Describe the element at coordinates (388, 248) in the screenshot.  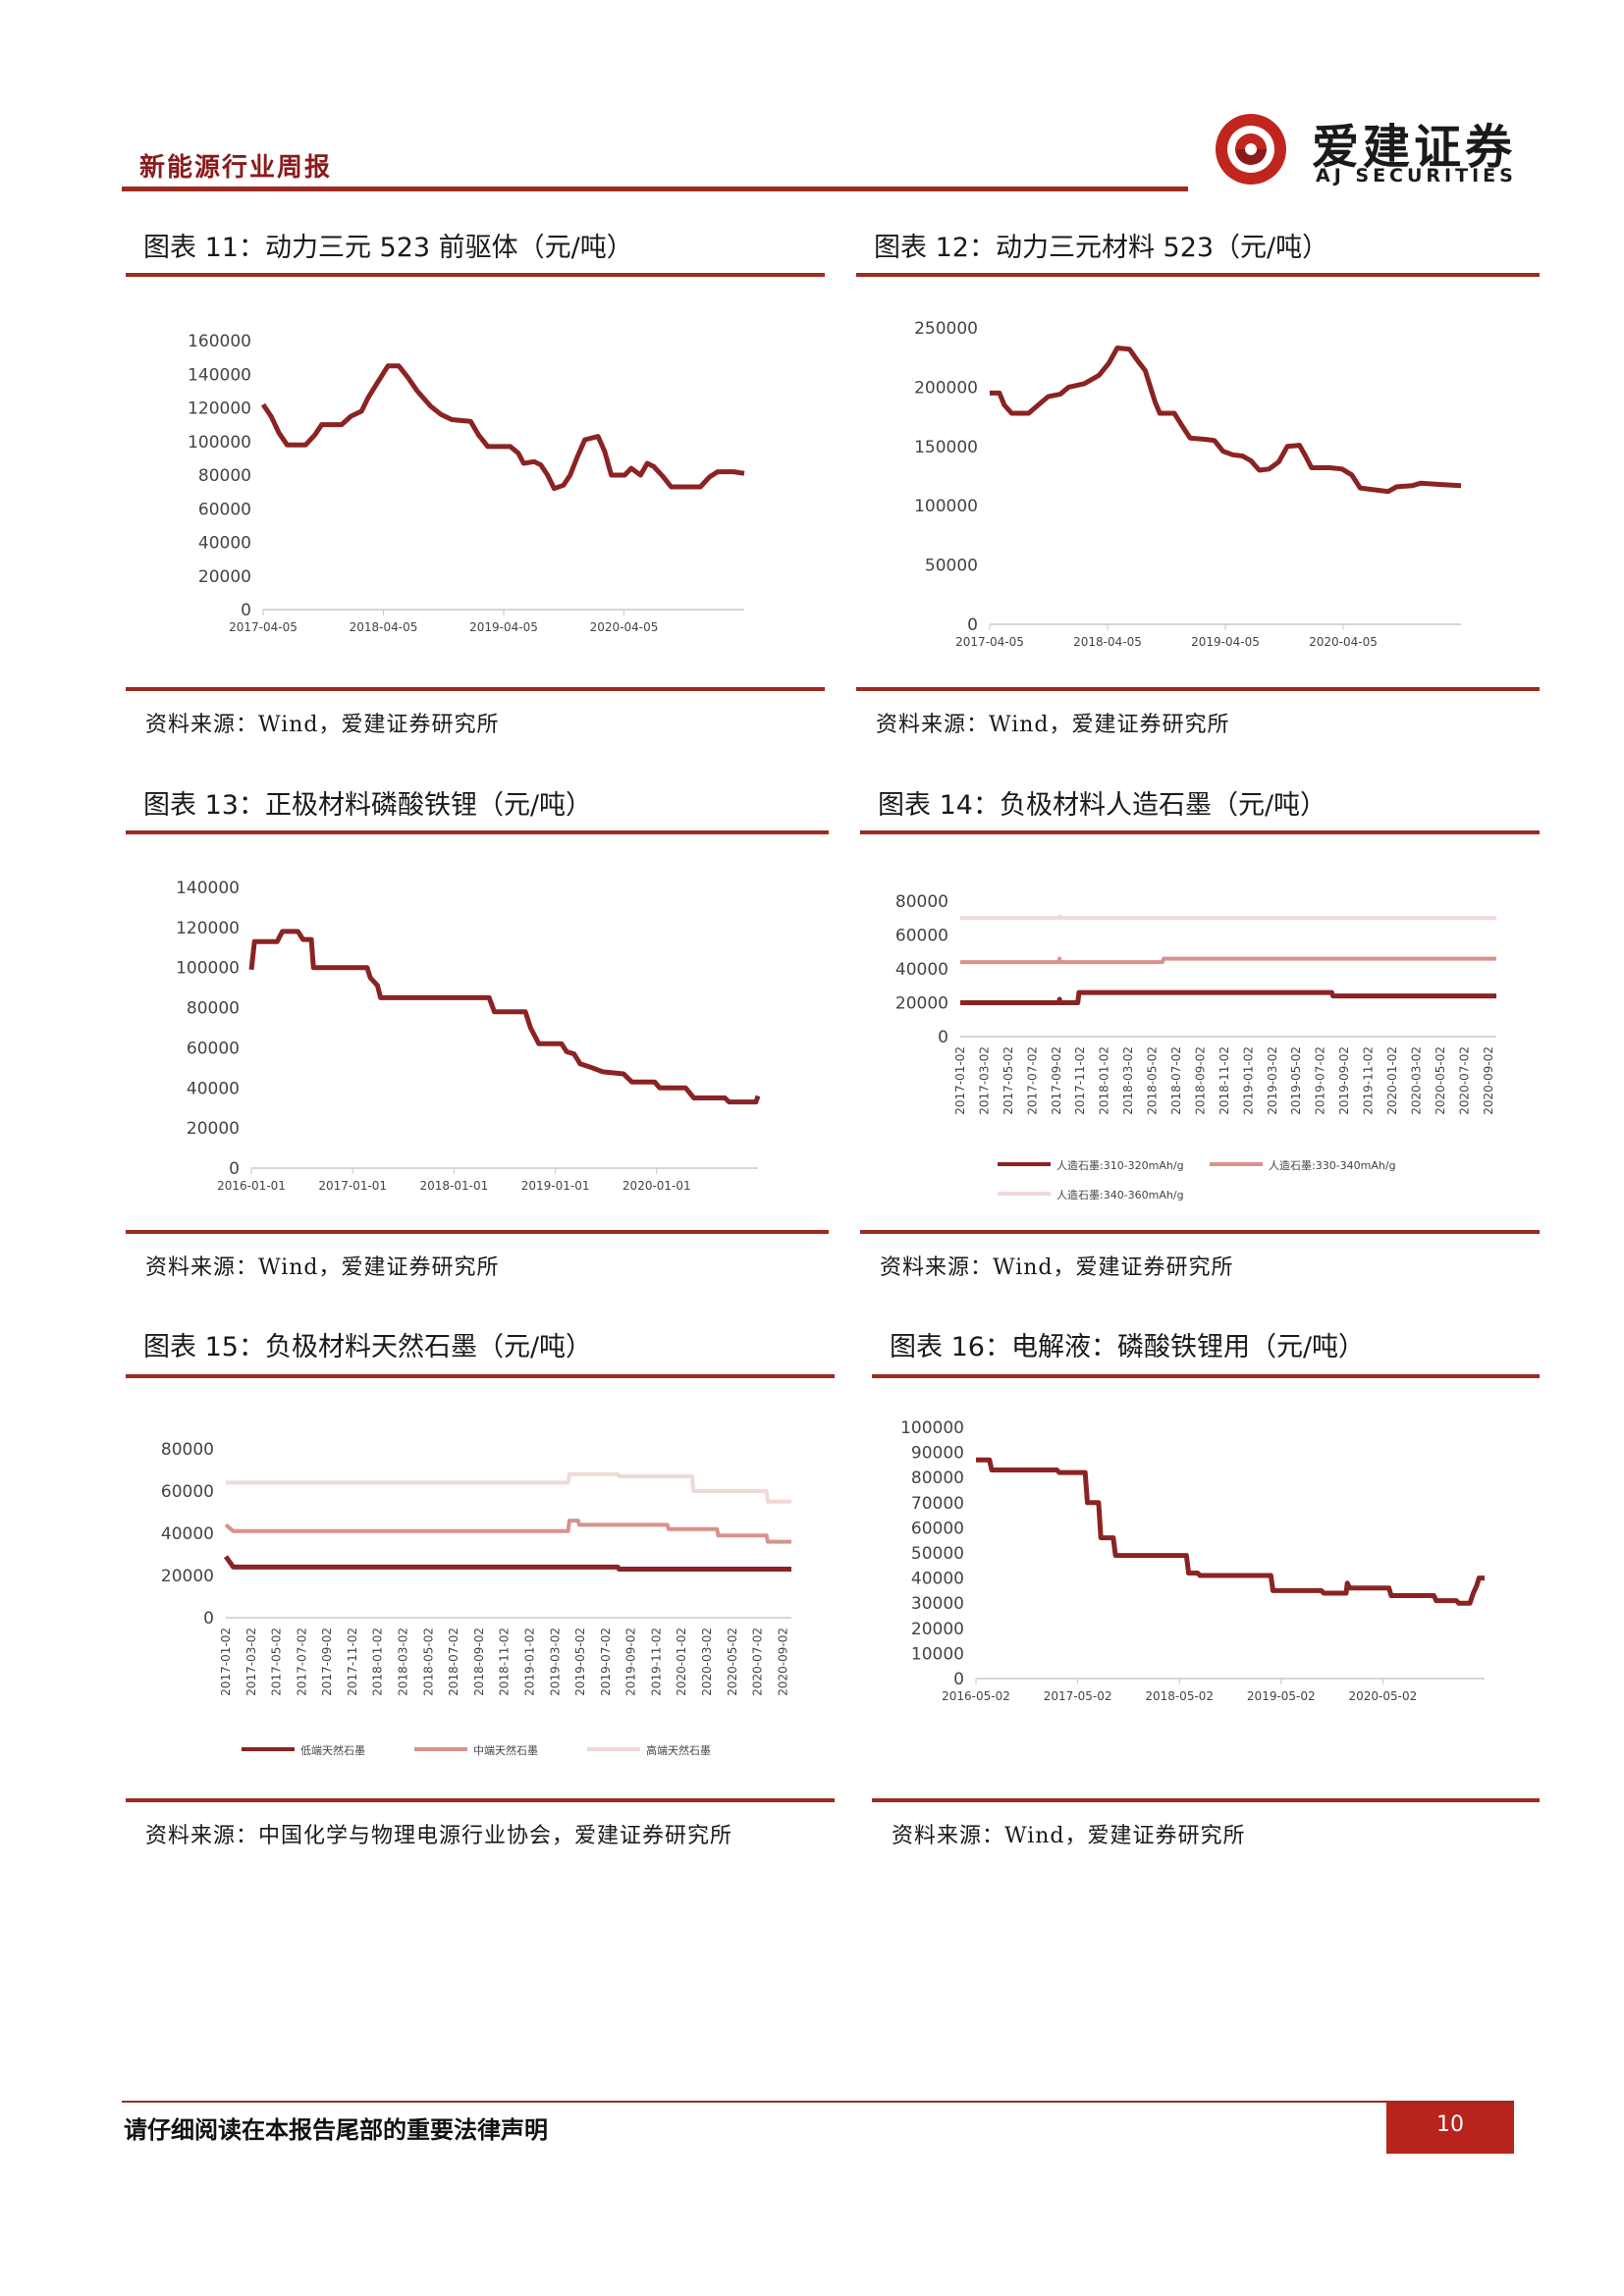
I see `chart-title: 图表 11：动力三元 523 前驱体（元/吨）` at that location.